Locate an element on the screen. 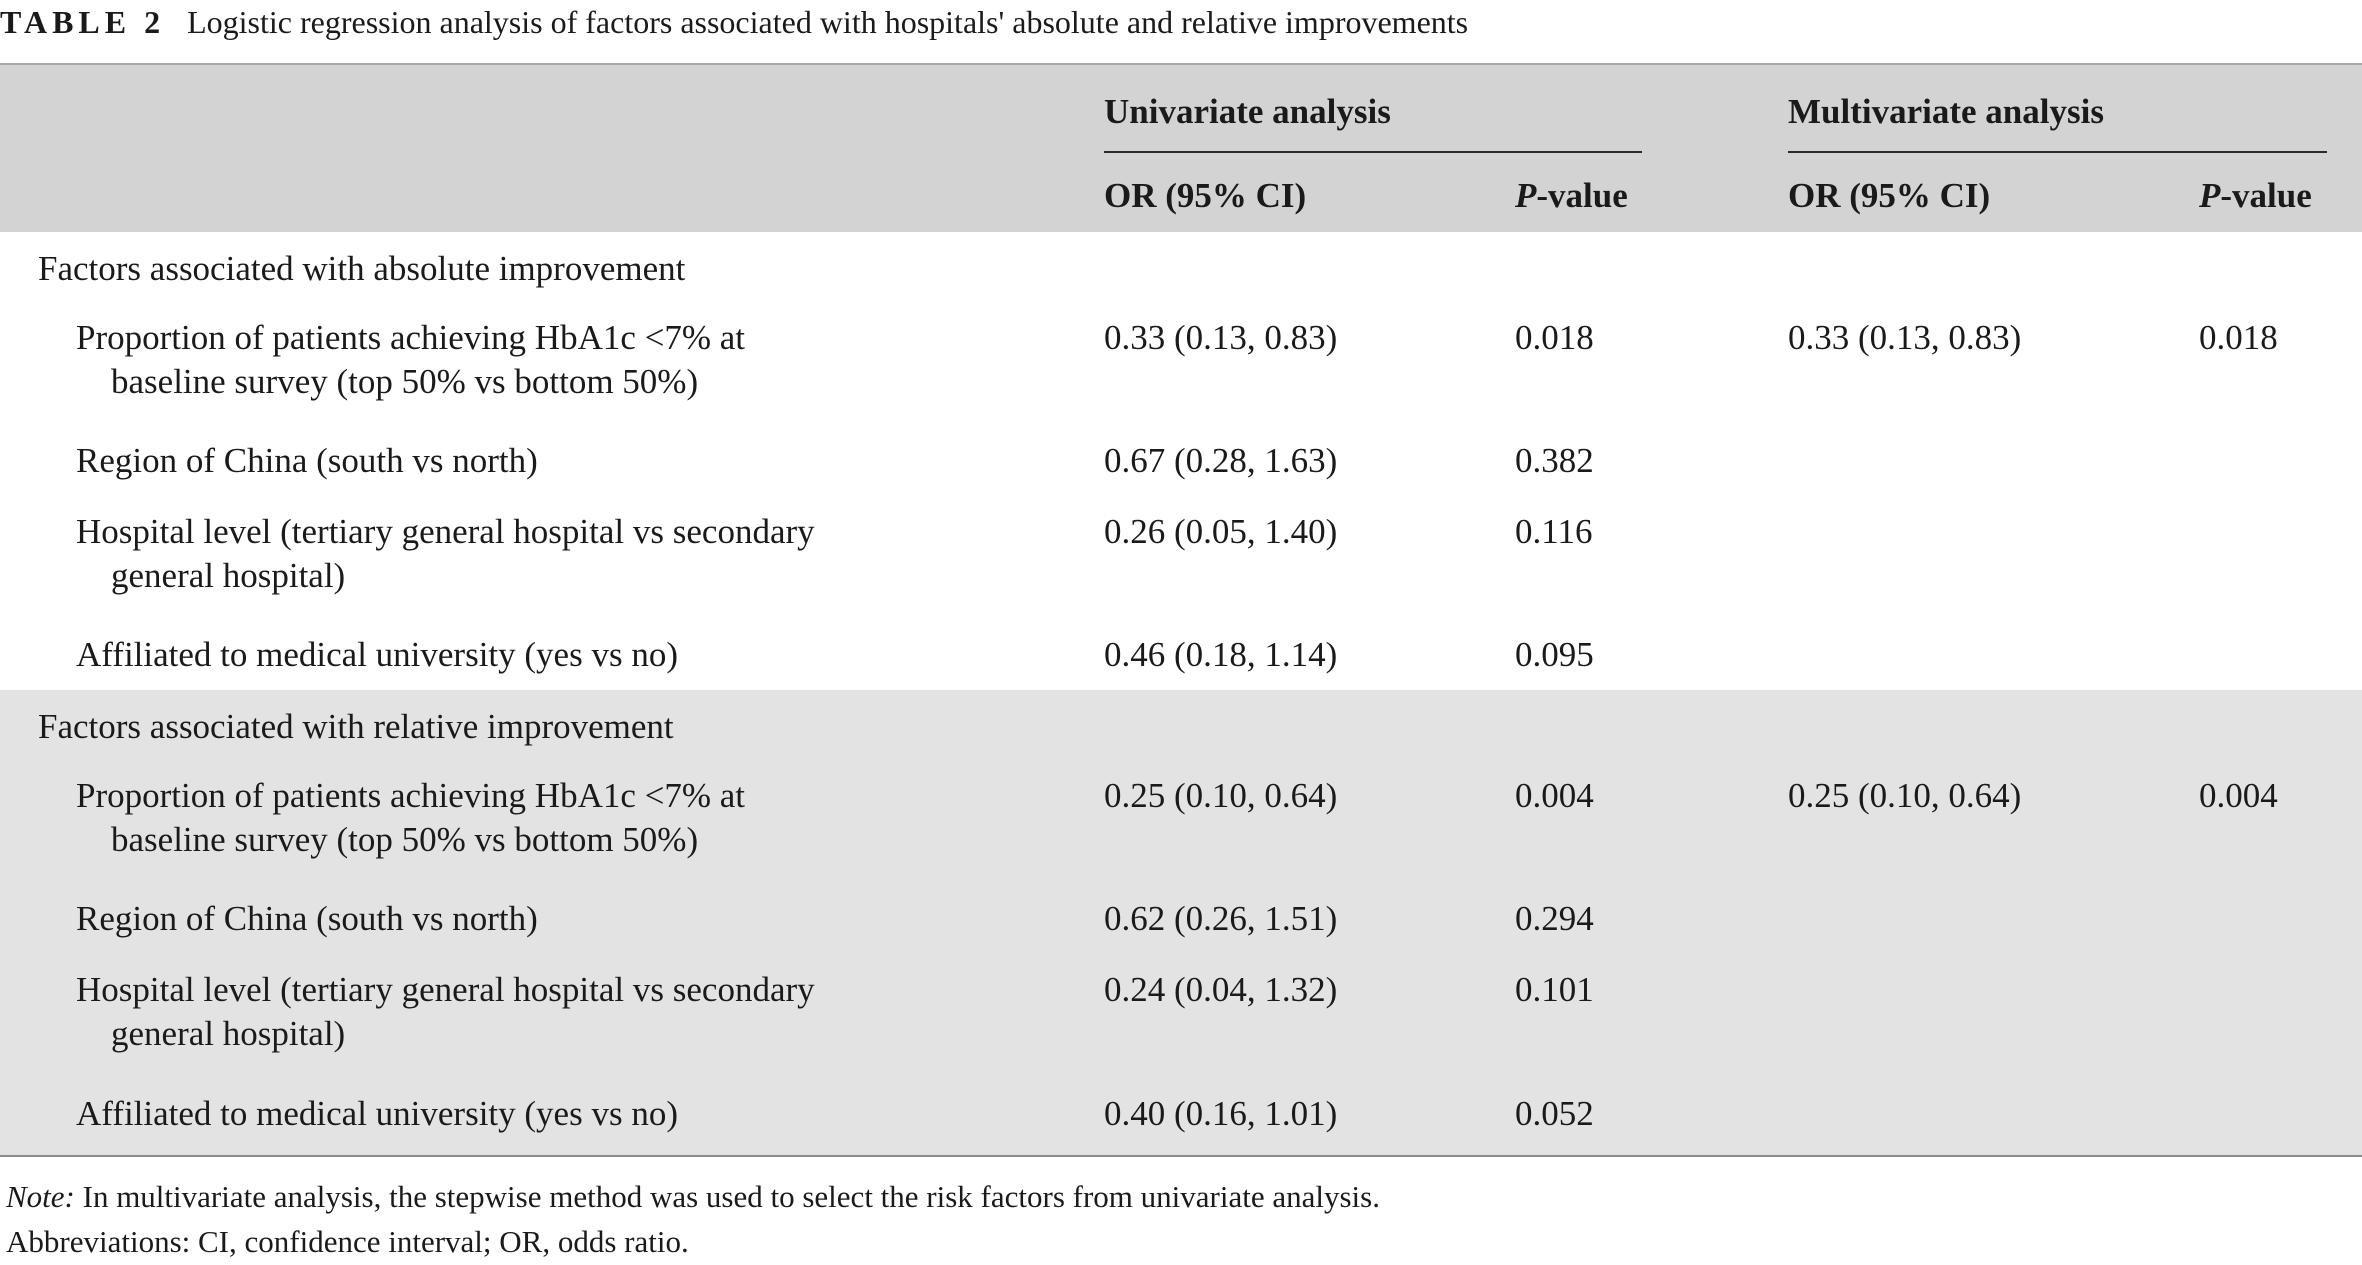 The height and width of the screenshot is (1265, 2362). uni-p-cell: 0.101 is located at coordinates (1554, 989).